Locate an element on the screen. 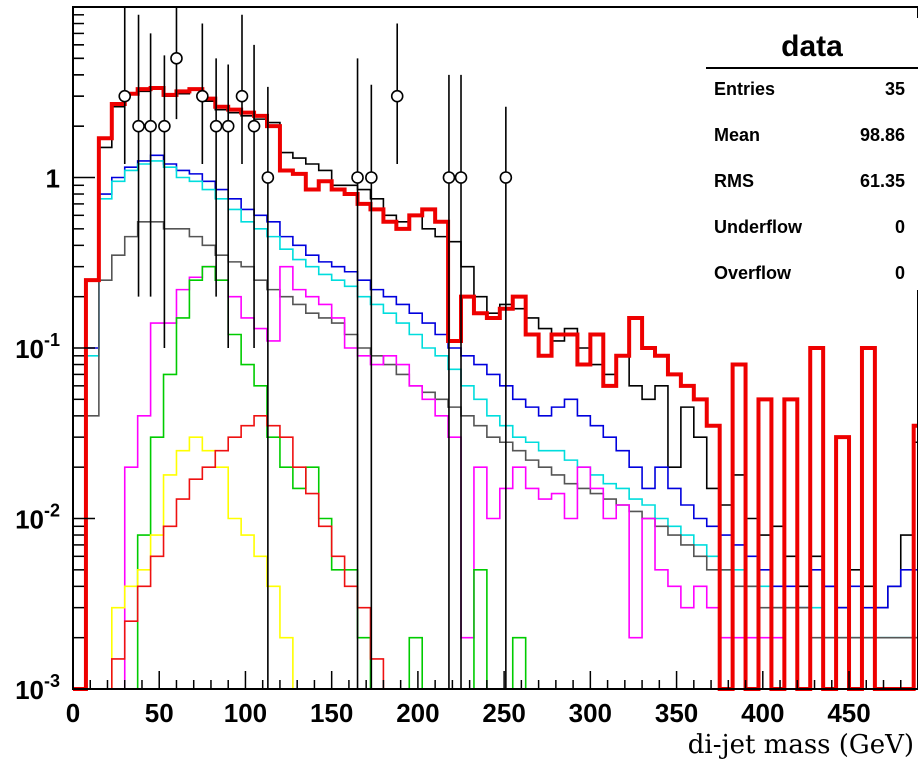  stats-label: Entries is located at coordinates (744, 89).